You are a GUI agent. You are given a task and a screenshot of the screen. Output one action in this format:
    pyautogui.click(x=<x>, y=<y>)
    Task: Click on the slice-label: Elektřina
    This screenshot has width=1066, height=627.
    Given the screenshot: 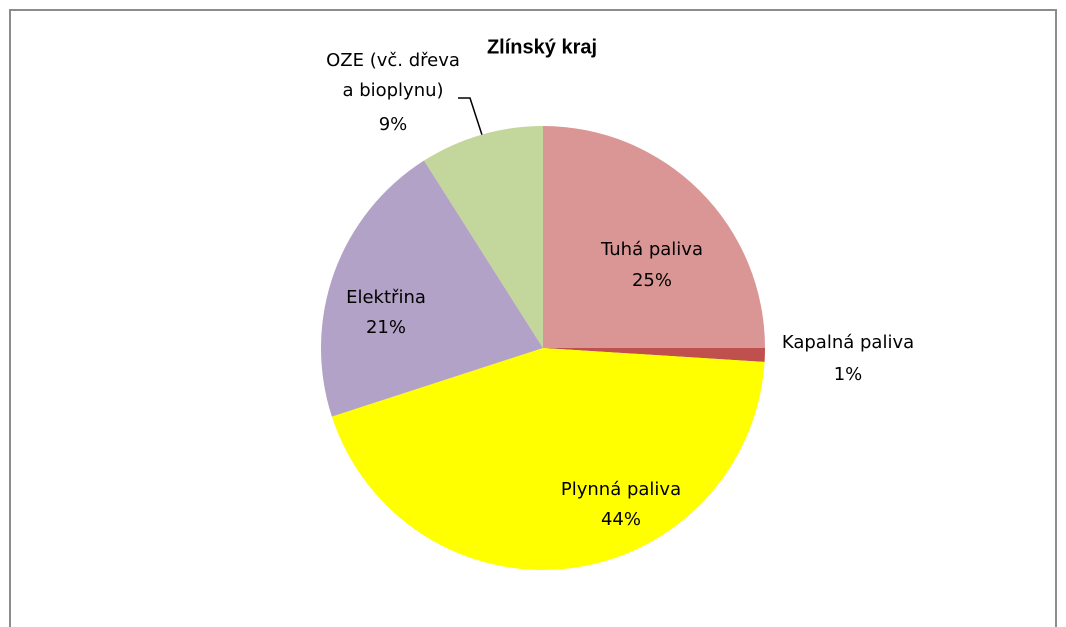 What is the action you would take?
    pyautogui.click(x=386, y=297)
    